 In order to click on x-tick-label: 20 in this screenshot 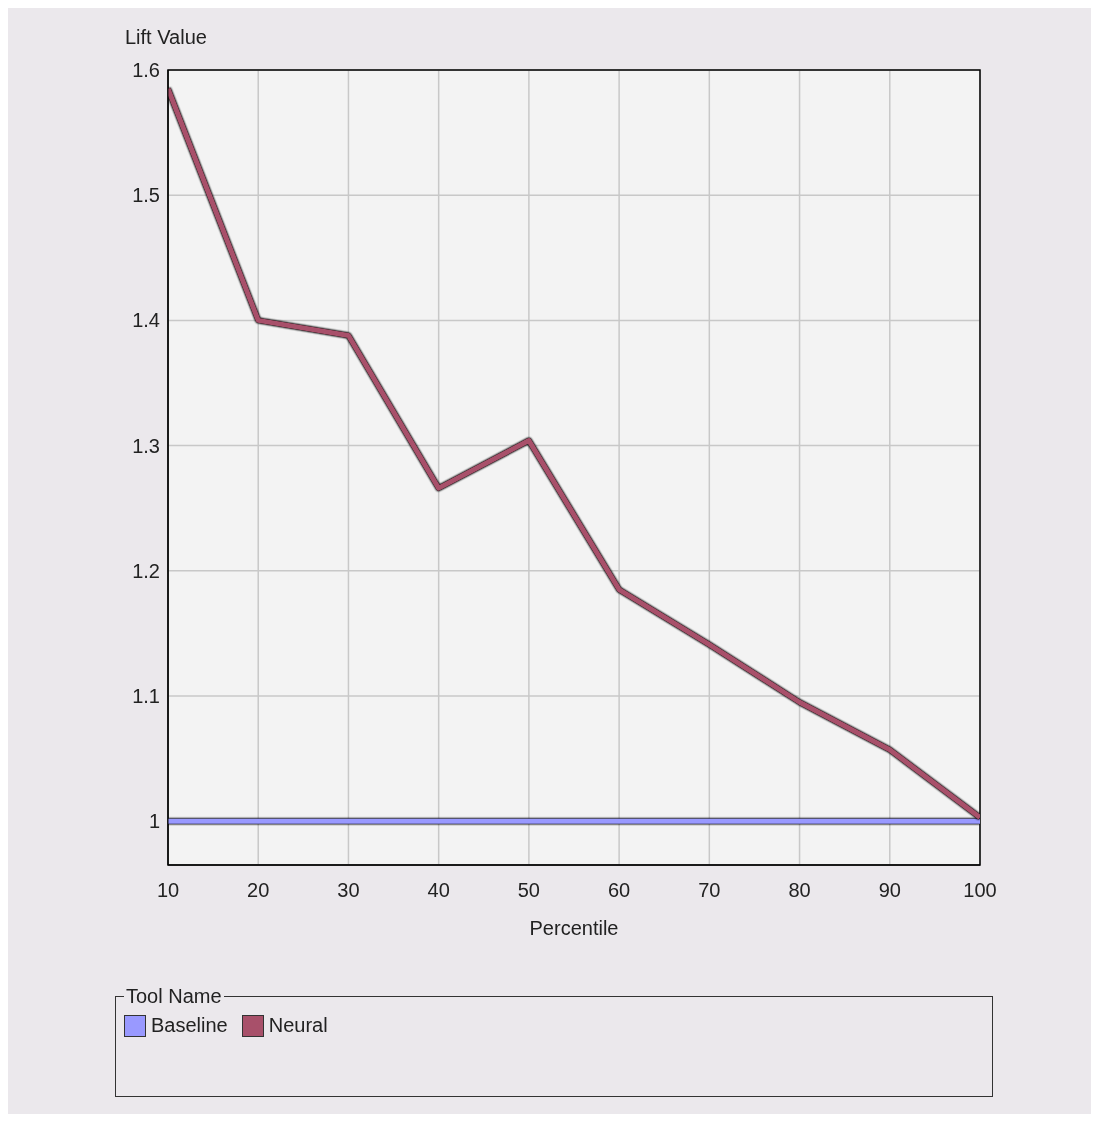, I will do `click(258, 890)`.